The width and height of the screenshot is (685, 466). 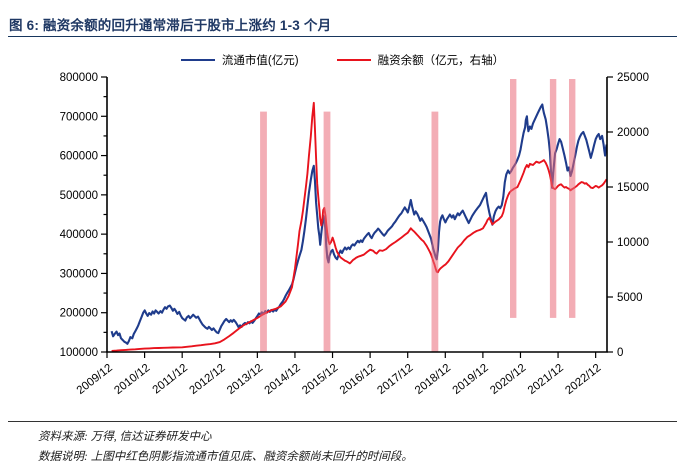 What do you see at coordinates (79, 117) in the screenshot?
I see `left-axis-label: 700000` at bounding box center [79, 117].